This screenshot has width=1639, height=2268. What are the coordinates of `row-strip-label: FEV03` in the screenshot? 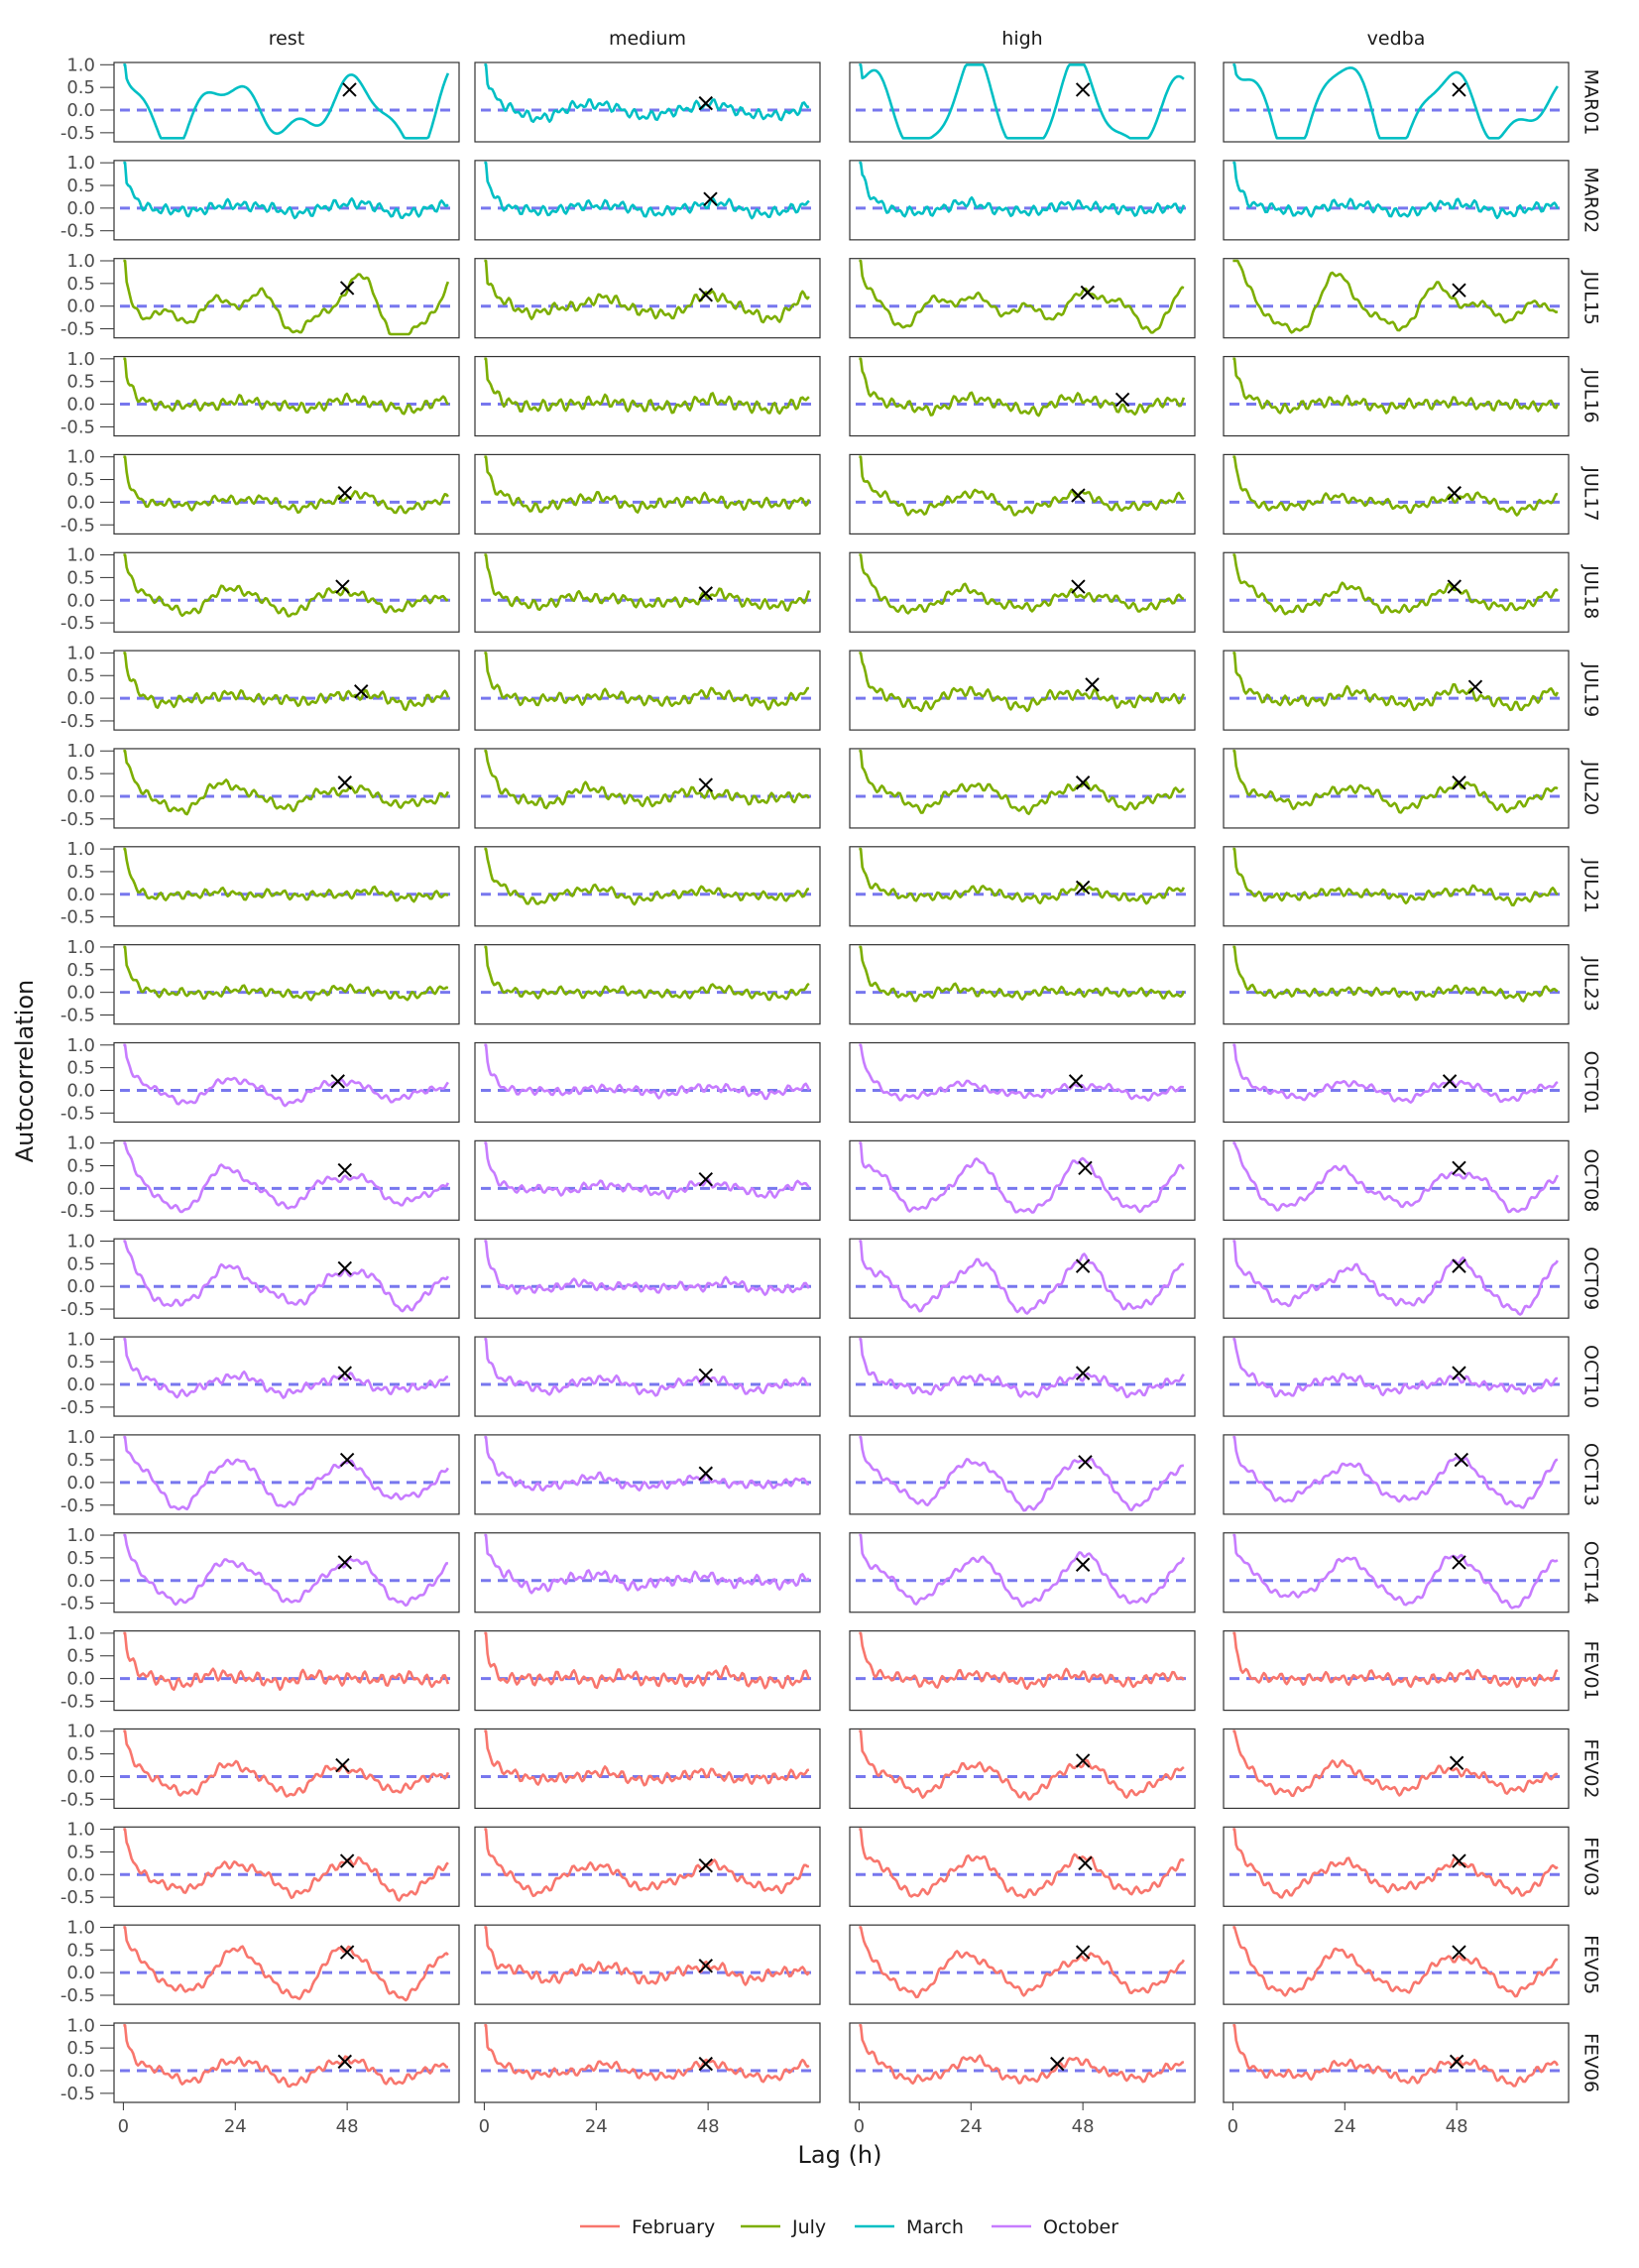 It's located at (1591, 1866).